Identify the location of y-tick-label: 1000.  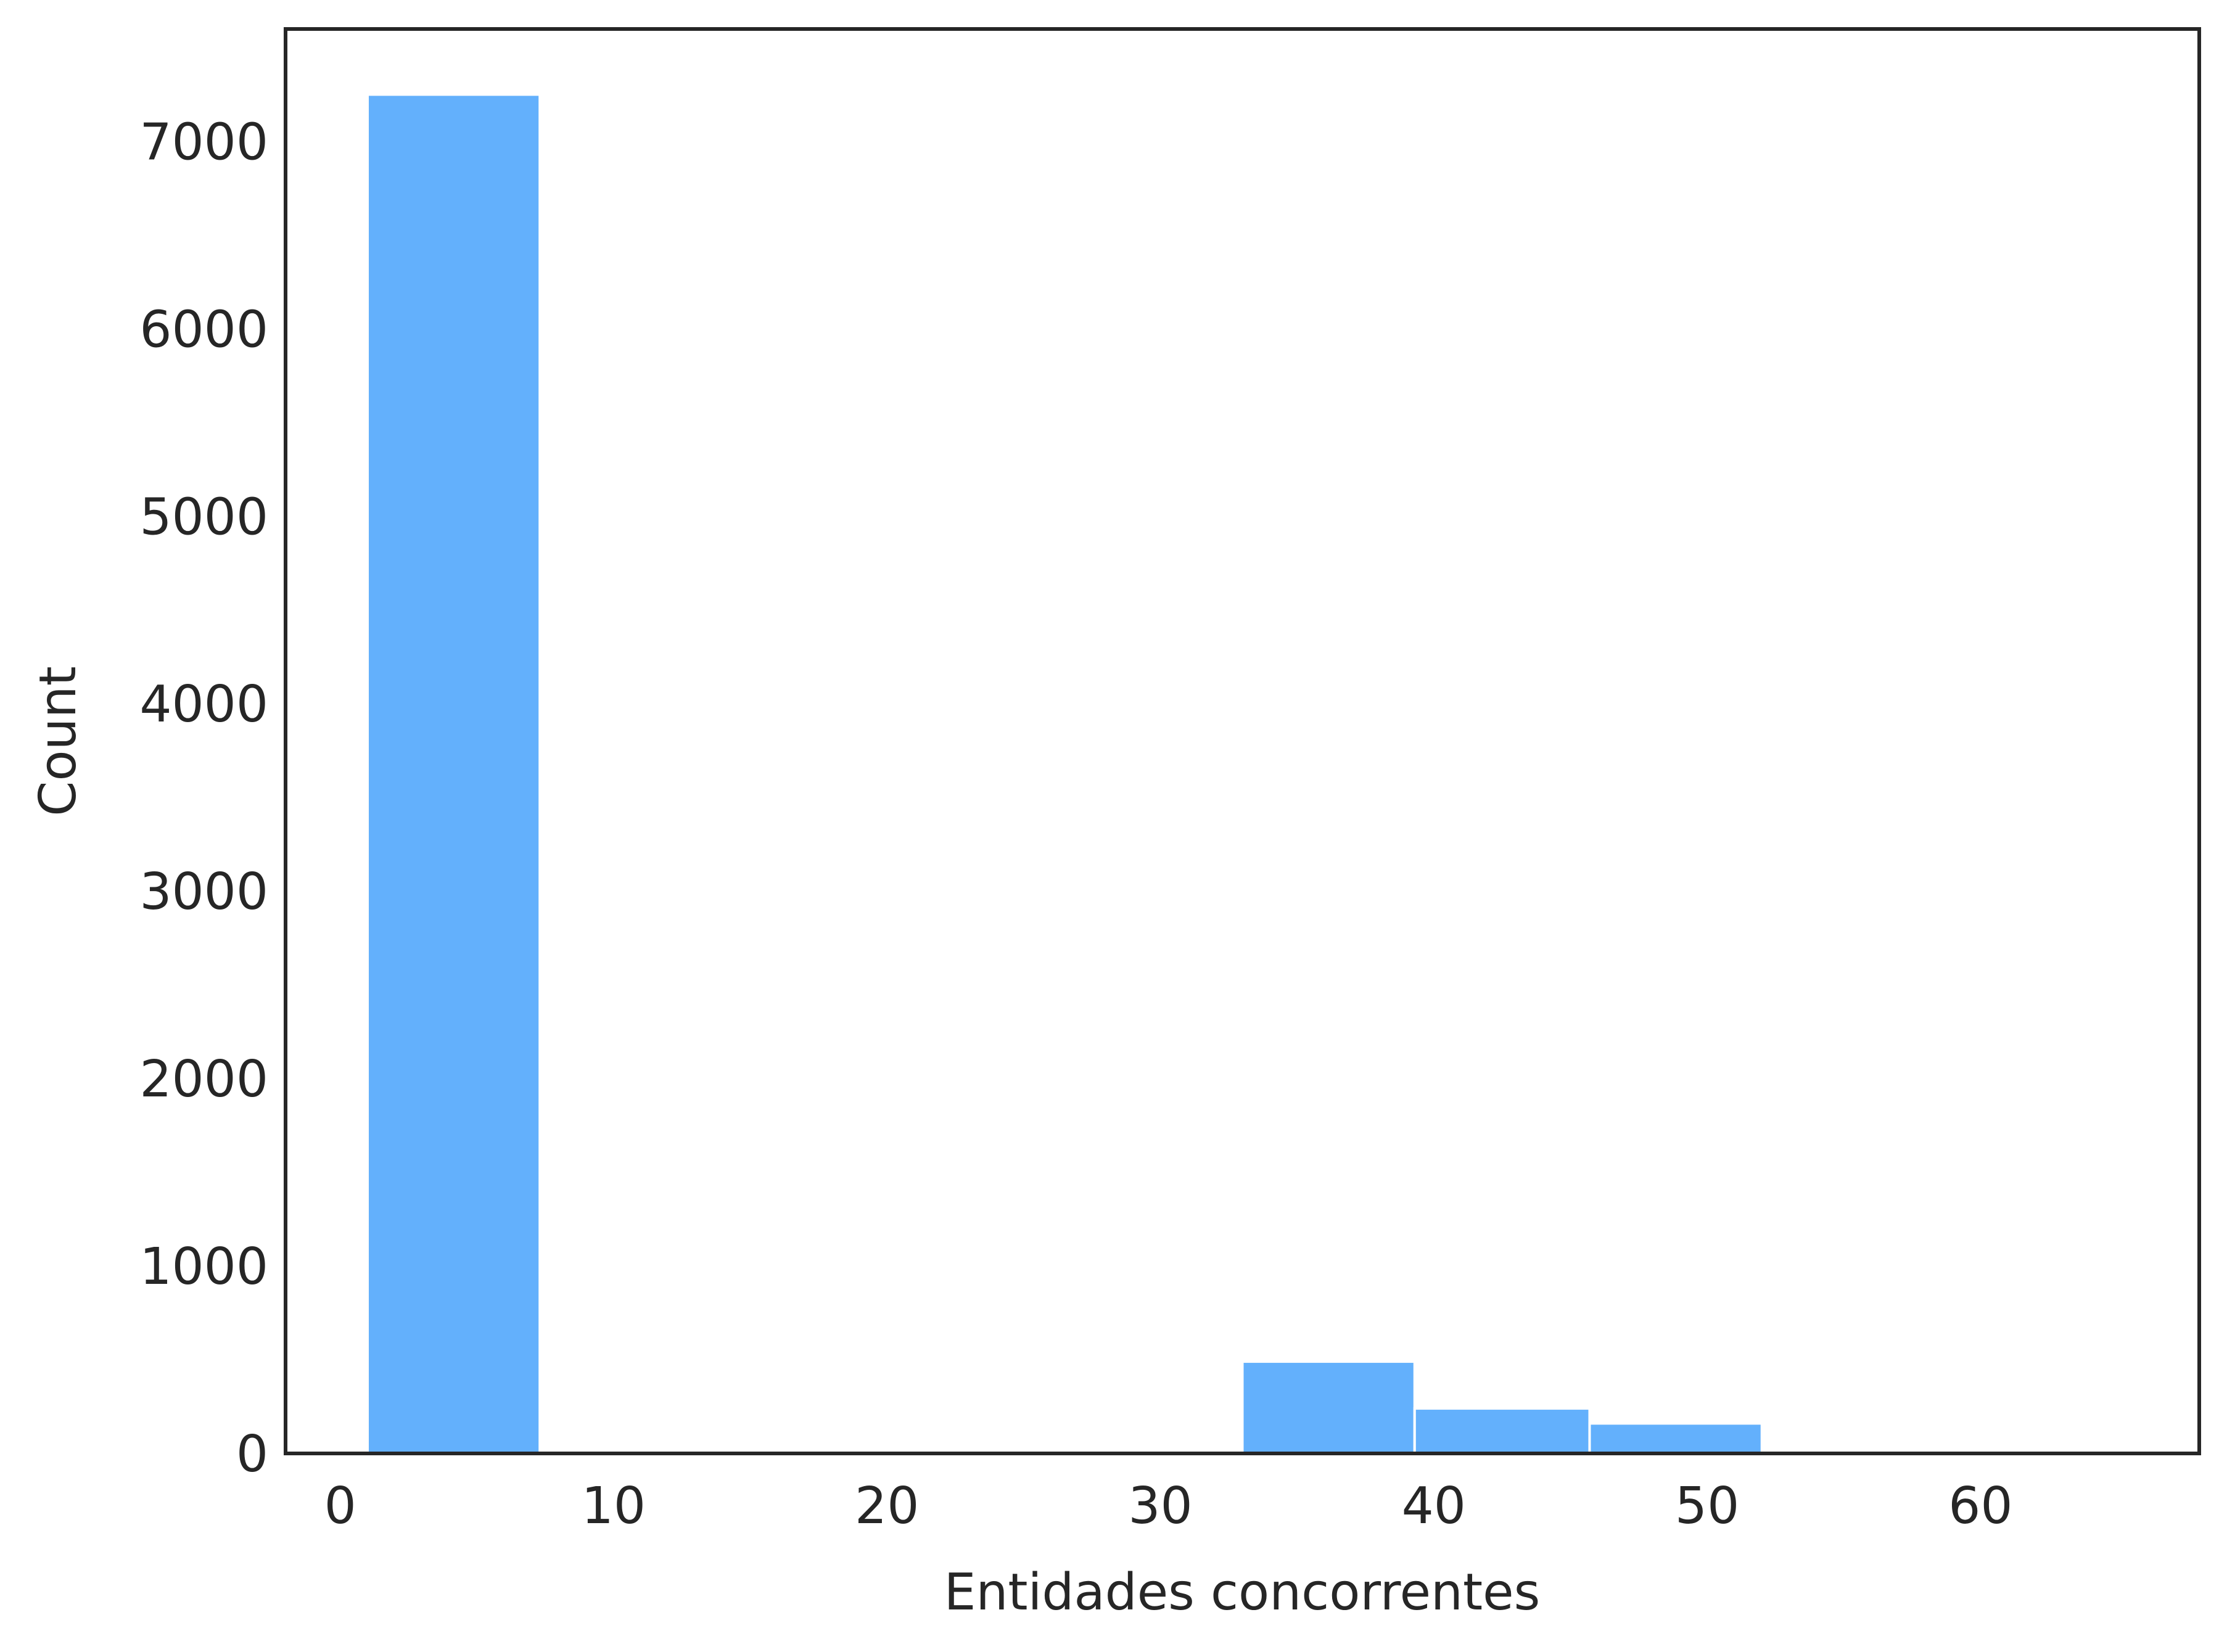
(203, 1267).